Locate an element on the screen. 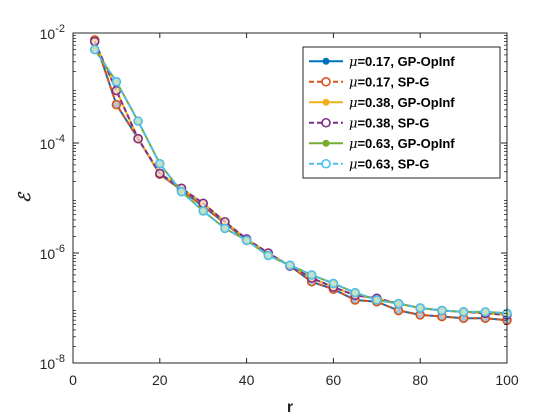  legend-item: μ=0.17, SP-G is located at coordinates (369, 82).